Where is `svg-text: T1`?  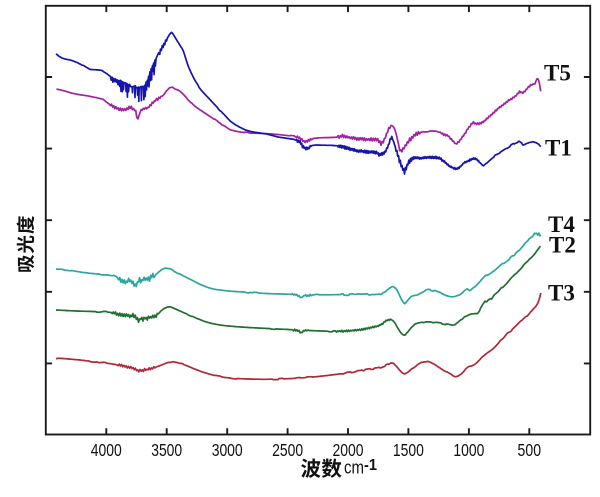 svg-text: T1 is located at coordinates (558, 148).